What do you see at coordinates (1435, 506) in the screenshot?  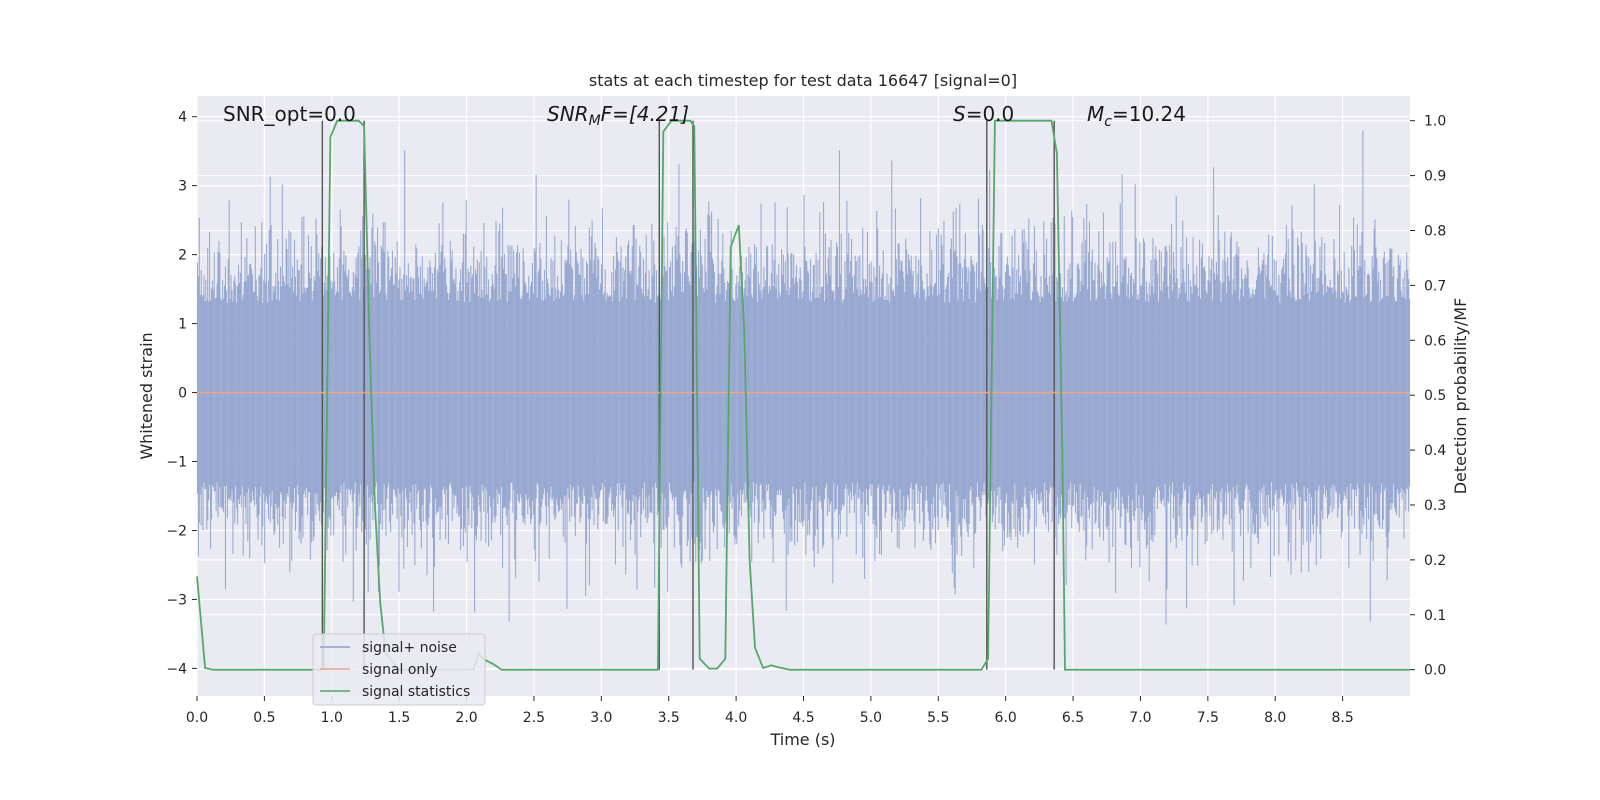 I see `y2-tick-label: 0.3` at bounding box center [1435, 506].